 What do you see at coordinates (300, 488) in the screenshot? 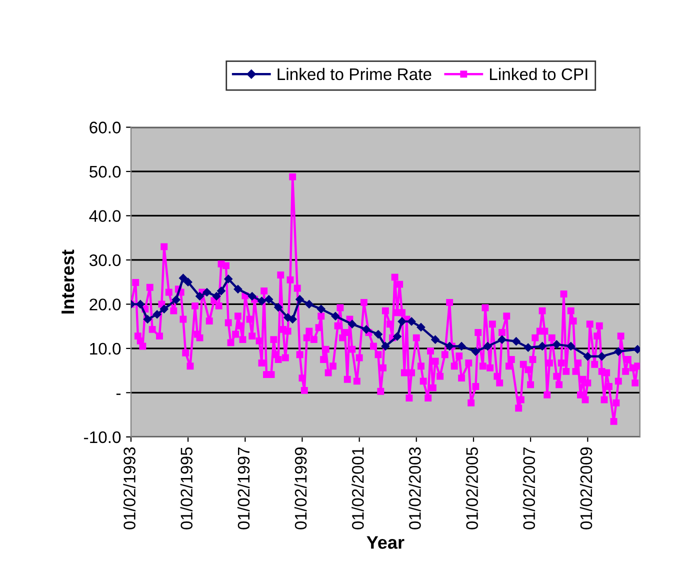
I see `x-tick-label: 01/02/1999` at bounding box center [300, 488].